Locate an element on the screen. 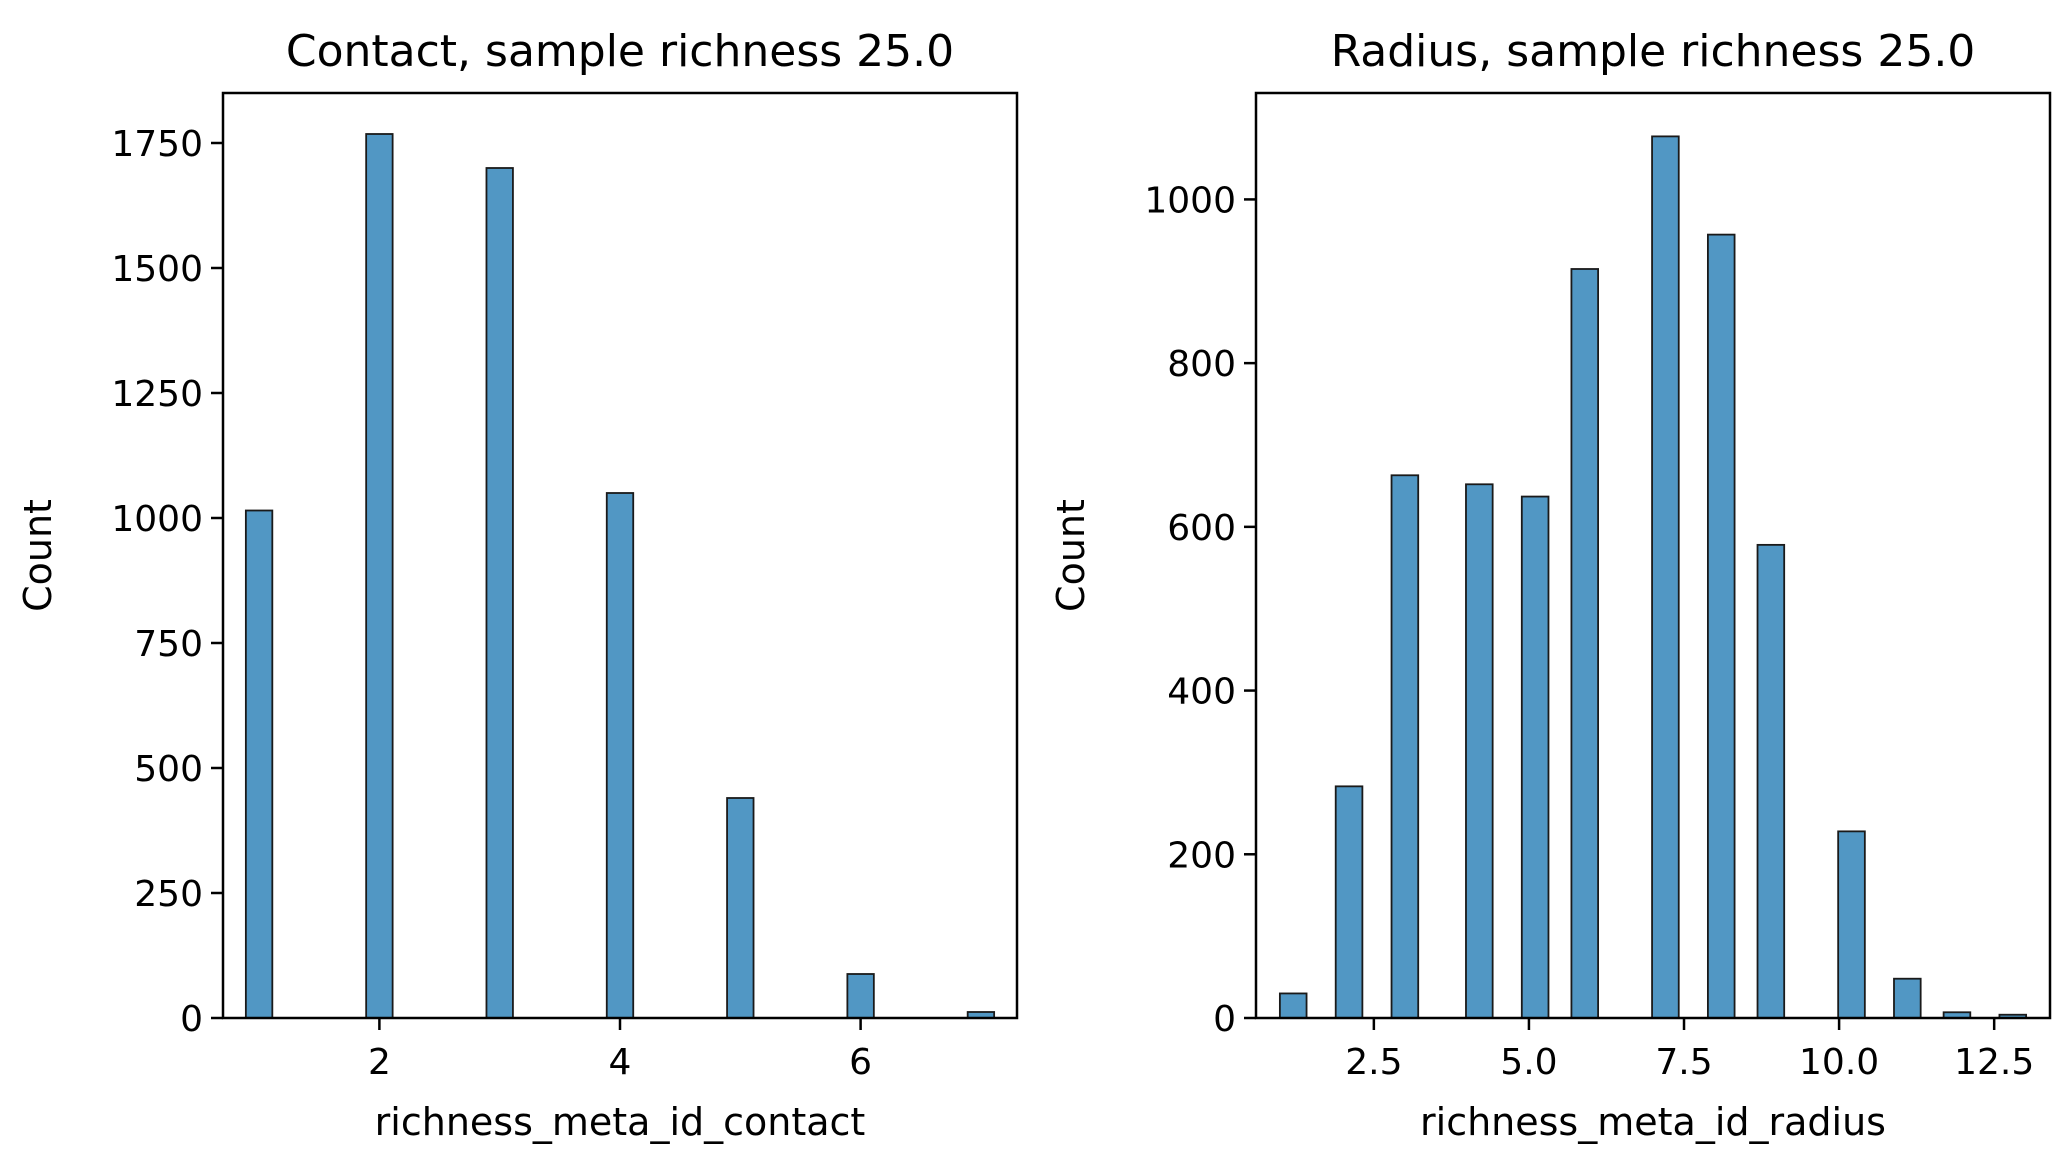  x-tick-label: 10.0 is located at coordinates (1839, 1062).